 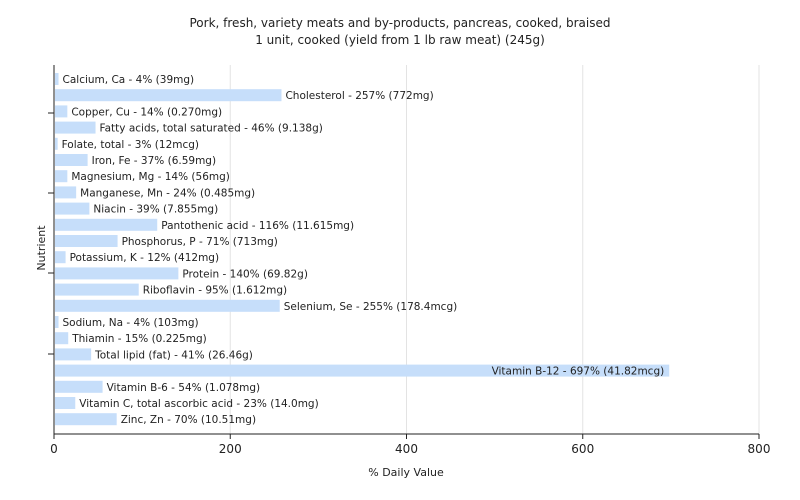 I want to click on x-axis-title: % Daily Value, so click(x=406, y=472).